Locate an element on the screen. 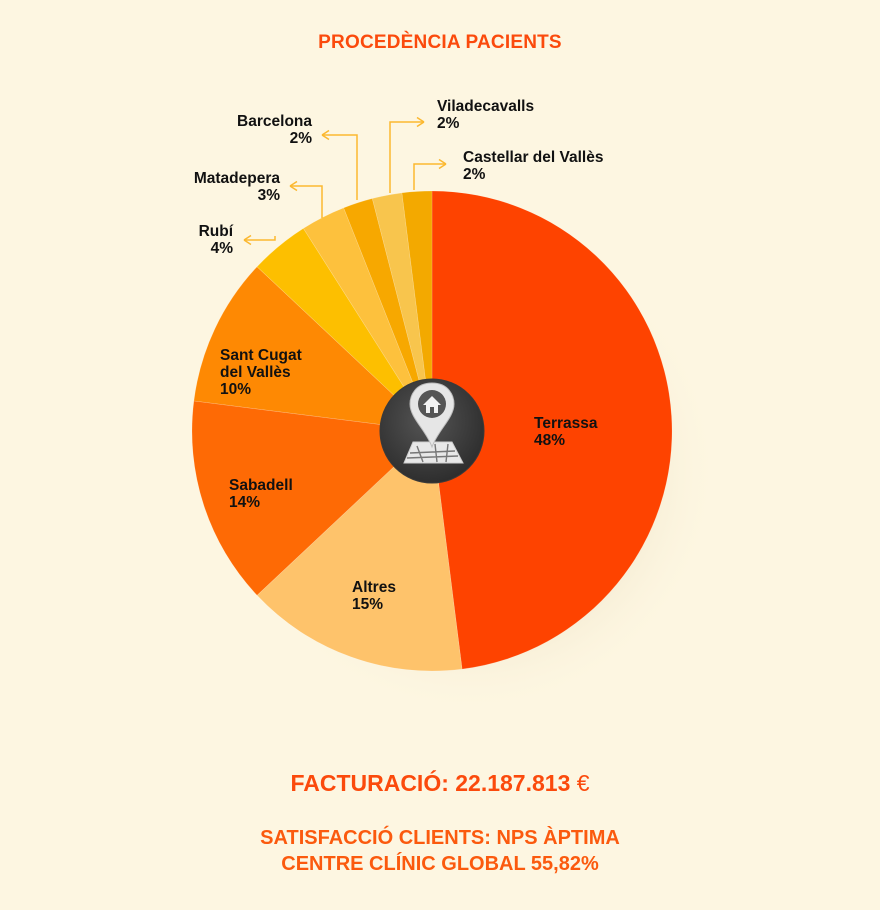 The height and width of the screenshot is (910, 880). nps-line-1: SATISFACCIÓ CLIENTS: NPS ÀPTIMA is located at coordinates (440, 838).